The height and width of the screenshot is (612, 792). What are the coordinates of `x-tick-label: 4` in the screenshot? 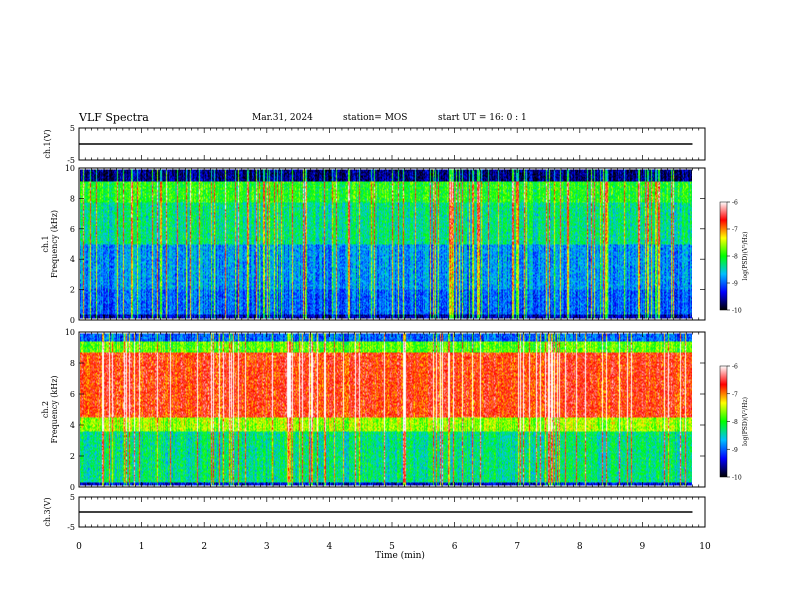 It's located at (330, 547).